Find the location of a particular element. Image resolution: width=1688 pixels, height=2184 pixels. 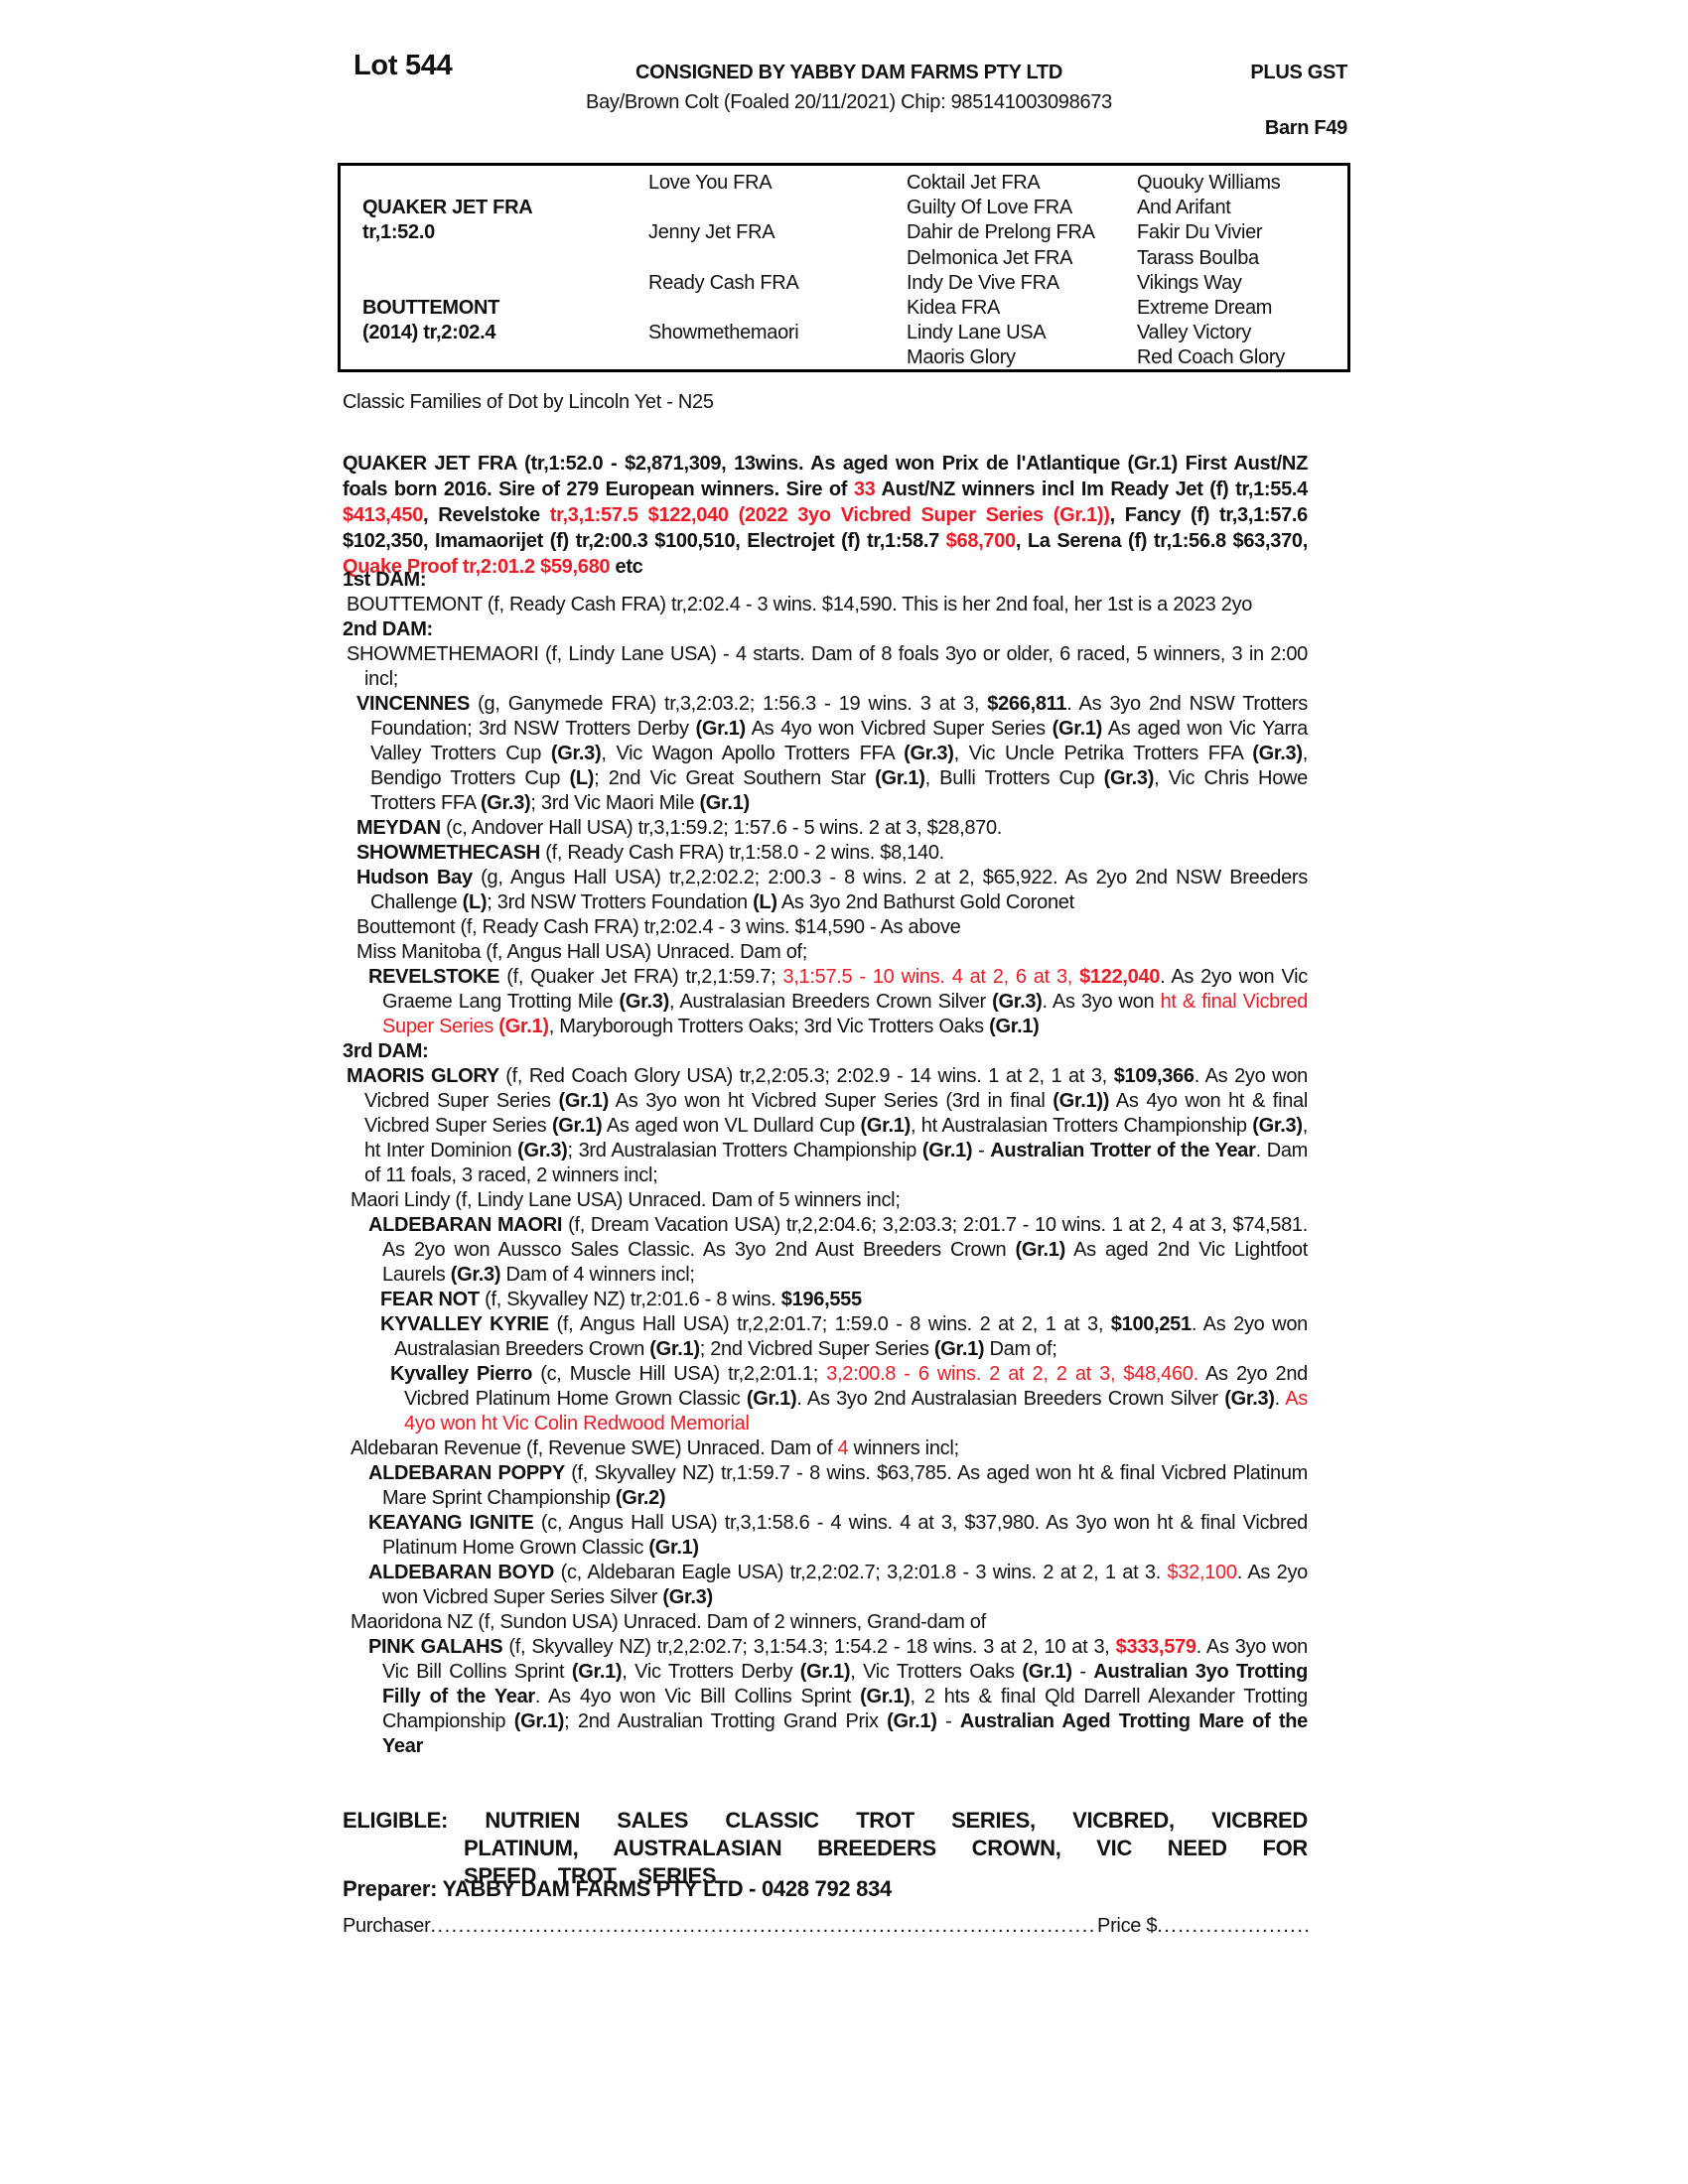

text-segment: Kyvalley Pierro is located at coordinates (465, 1374).